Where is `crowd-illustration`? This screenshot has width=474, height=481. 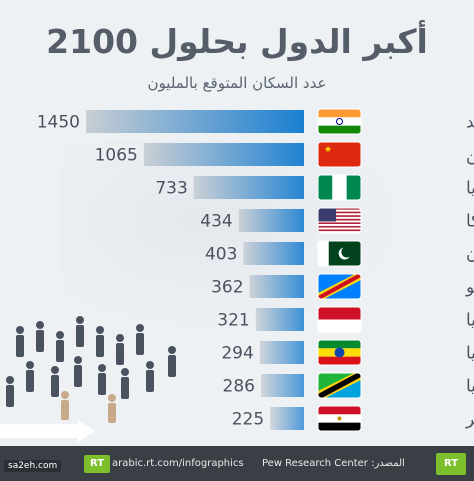
crowd-illustration is located at coordinates (91, 369).